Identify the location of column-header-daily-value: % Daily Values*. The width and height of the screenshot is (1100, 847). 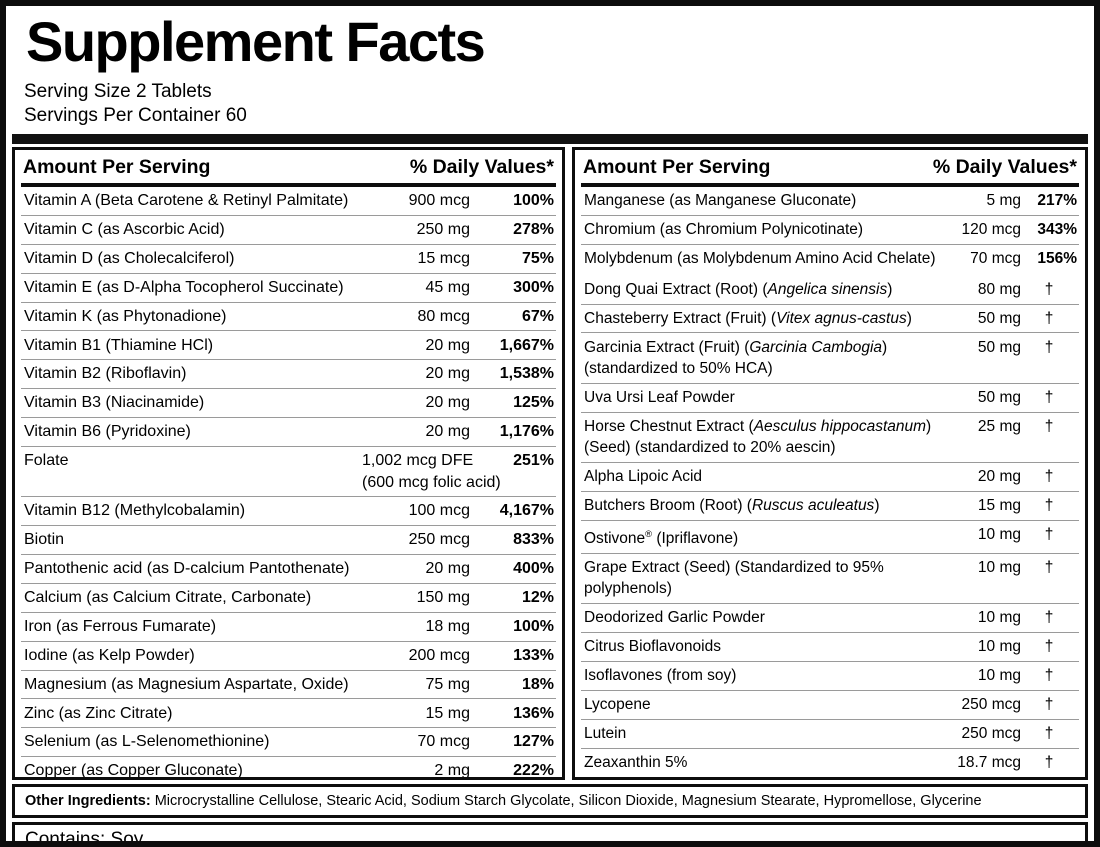
(481, 167).